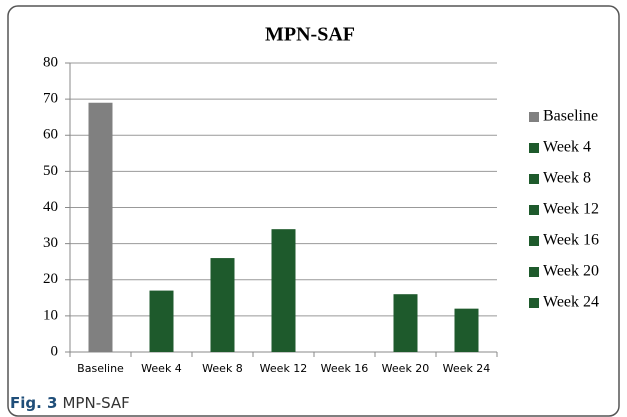  I want to click on x-tick-label: Week 24, so click(467, 368).